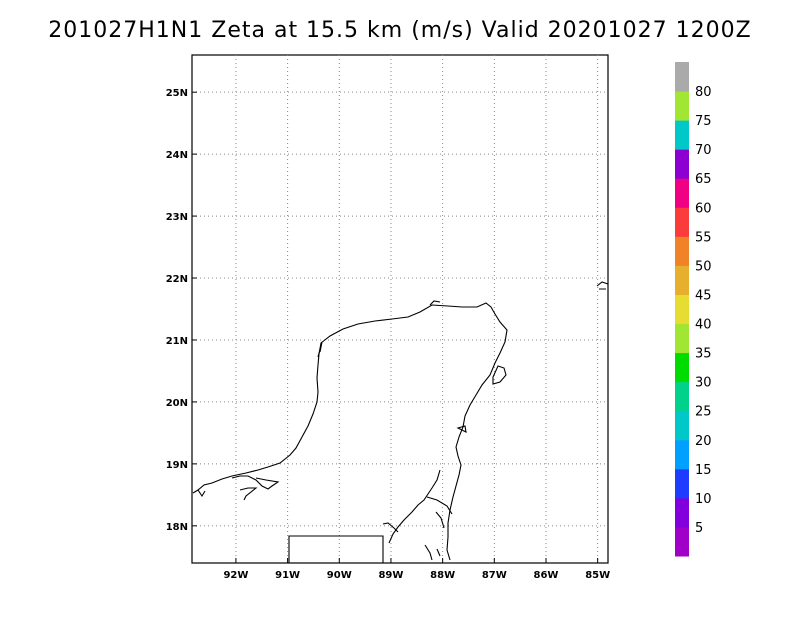 The image size is (800, 618). What do you see at coordinates (703, 325) in the screenshot?
I see `colorbar-label: 40` at bounding box center [703, 325].